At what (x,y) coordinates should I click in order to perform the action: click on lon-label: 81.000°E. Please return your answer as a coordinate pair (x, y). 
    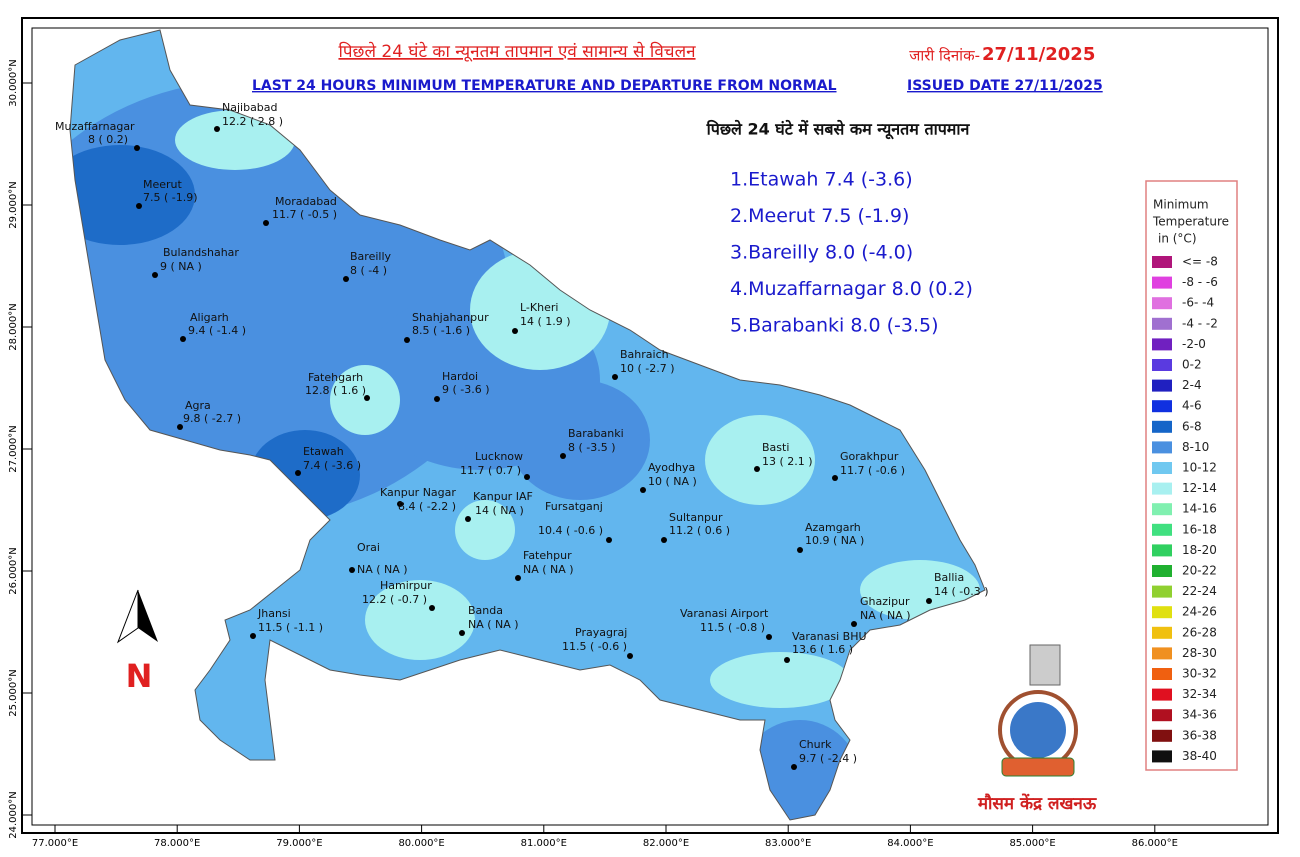
    Looking at the image, I should click on (544, 843).